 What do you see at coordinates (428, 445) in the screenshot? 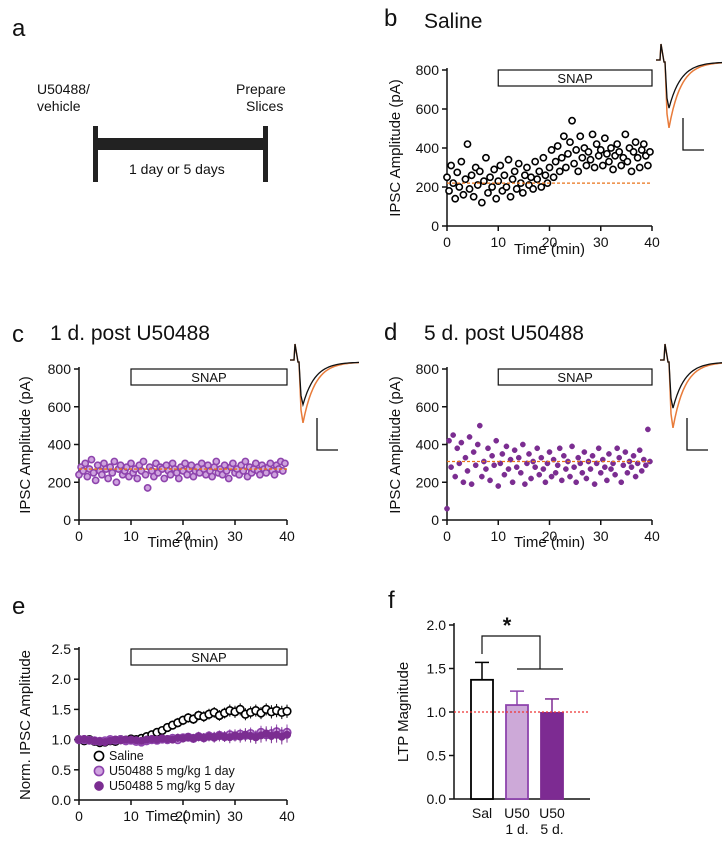
I see `y-tick-label-d: 400` at bounding box center [428, 445].